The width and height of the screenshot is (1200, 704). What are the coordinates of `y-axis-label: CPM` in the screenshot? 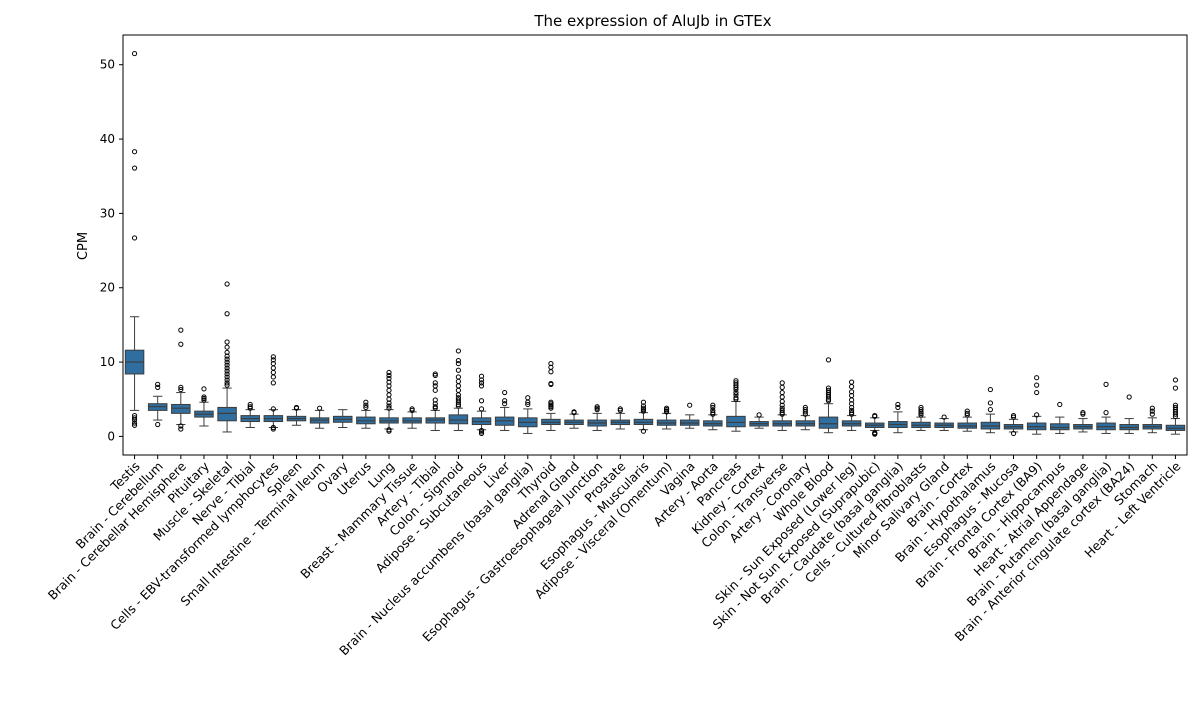 It's located at (83, 246).